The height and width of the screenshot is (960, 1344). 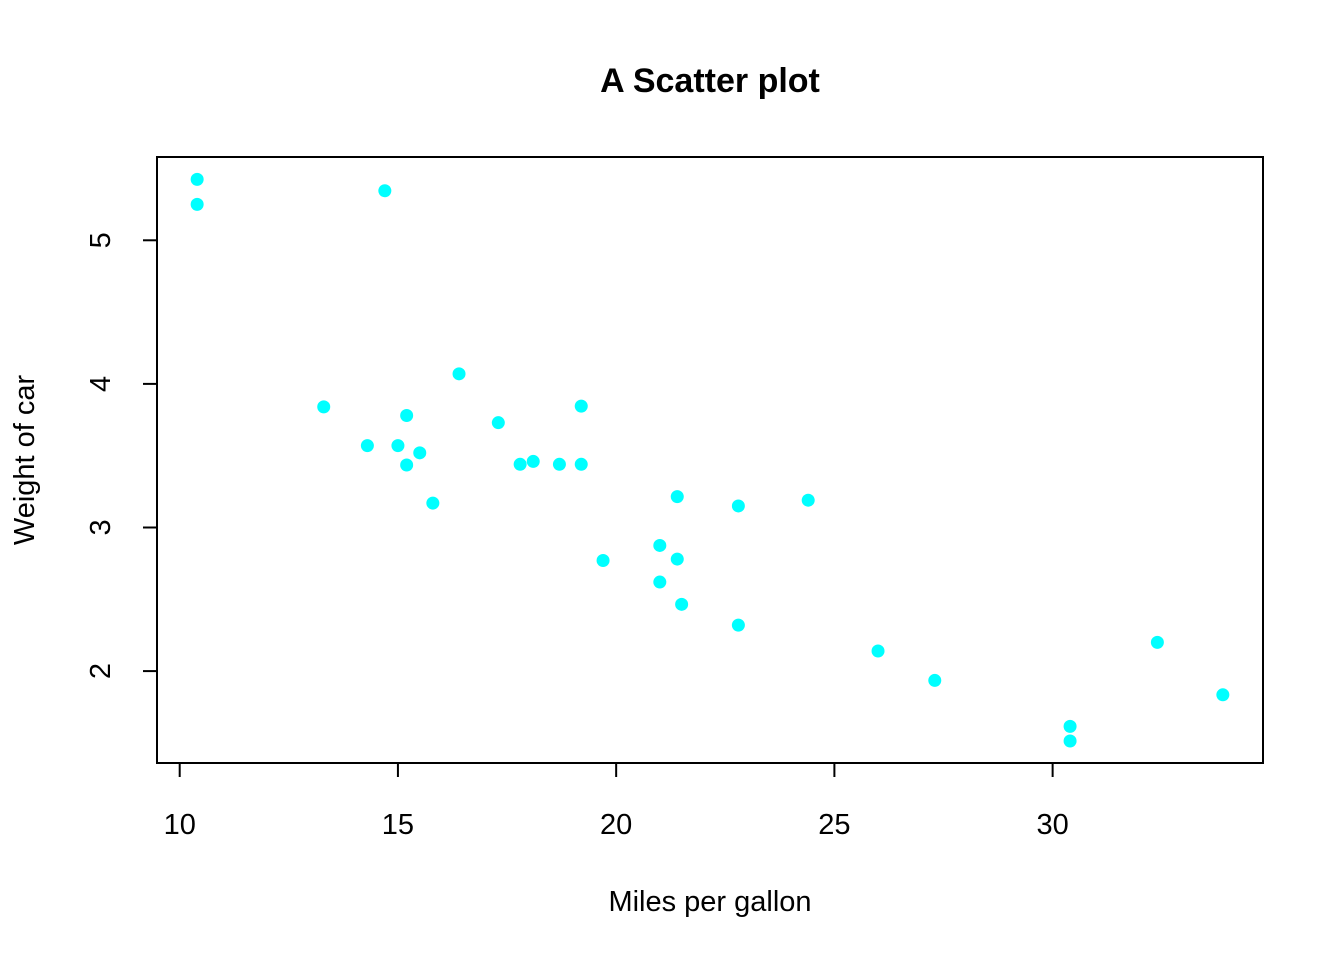 I want to click on chart-title: A Scatter plot, so click(x=710, y=81).